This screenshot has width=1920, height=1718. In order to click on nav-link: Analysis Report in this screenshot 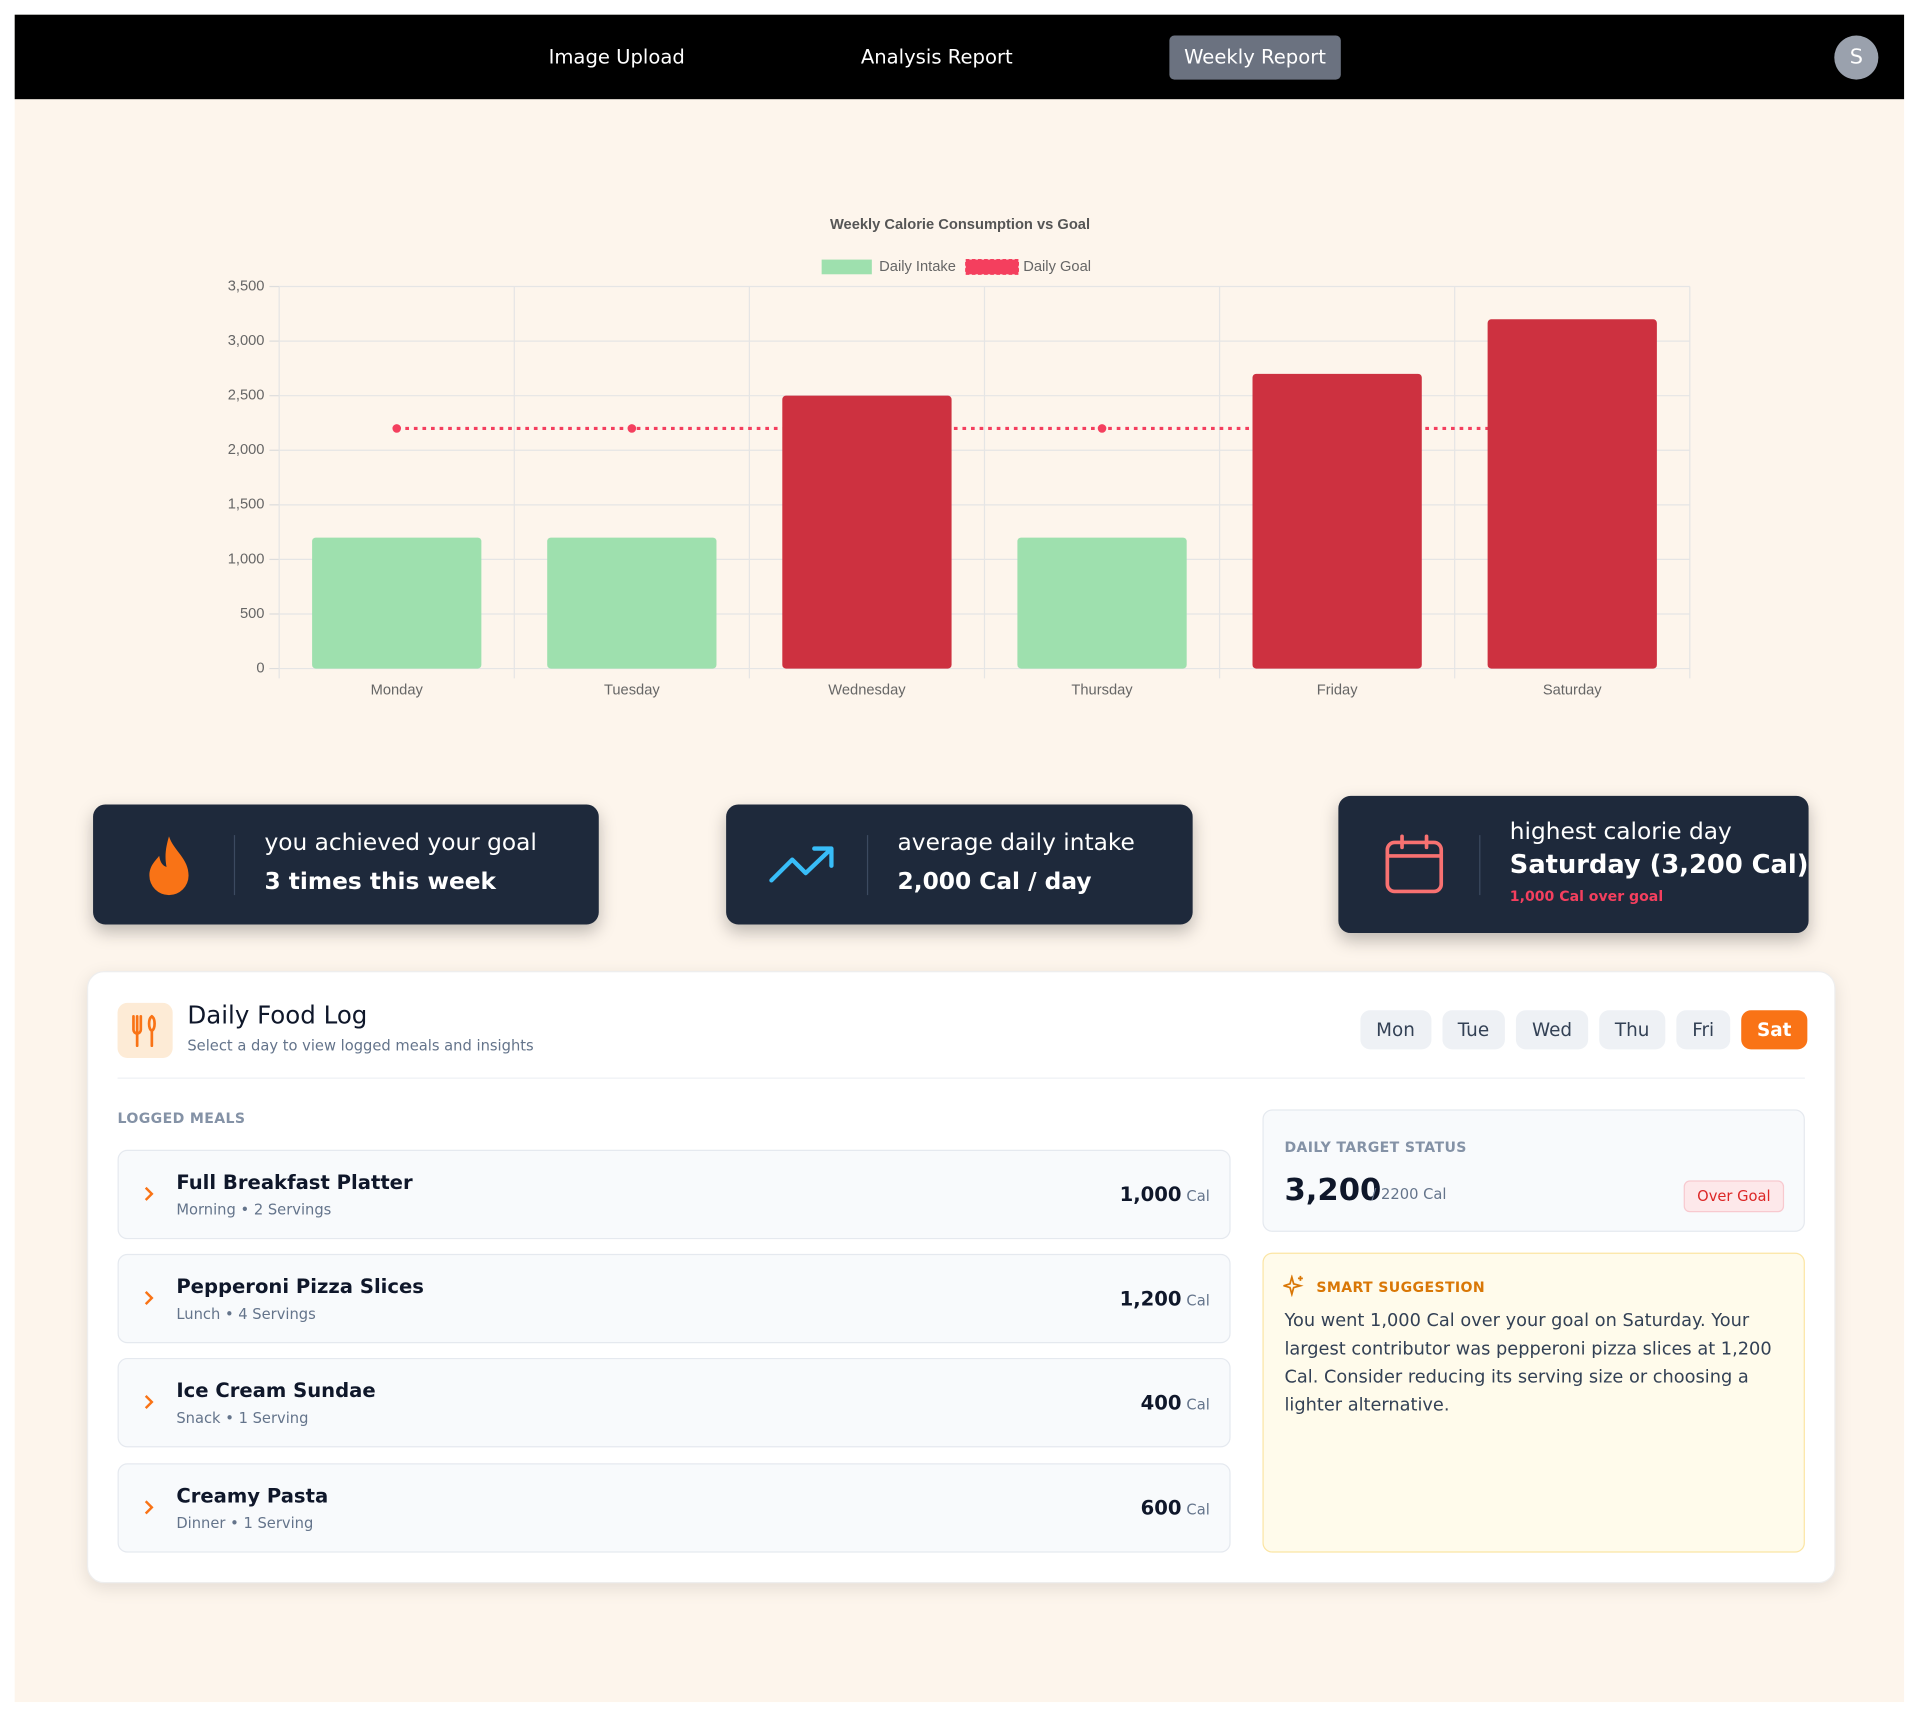, I will do `click(936, 57)`.